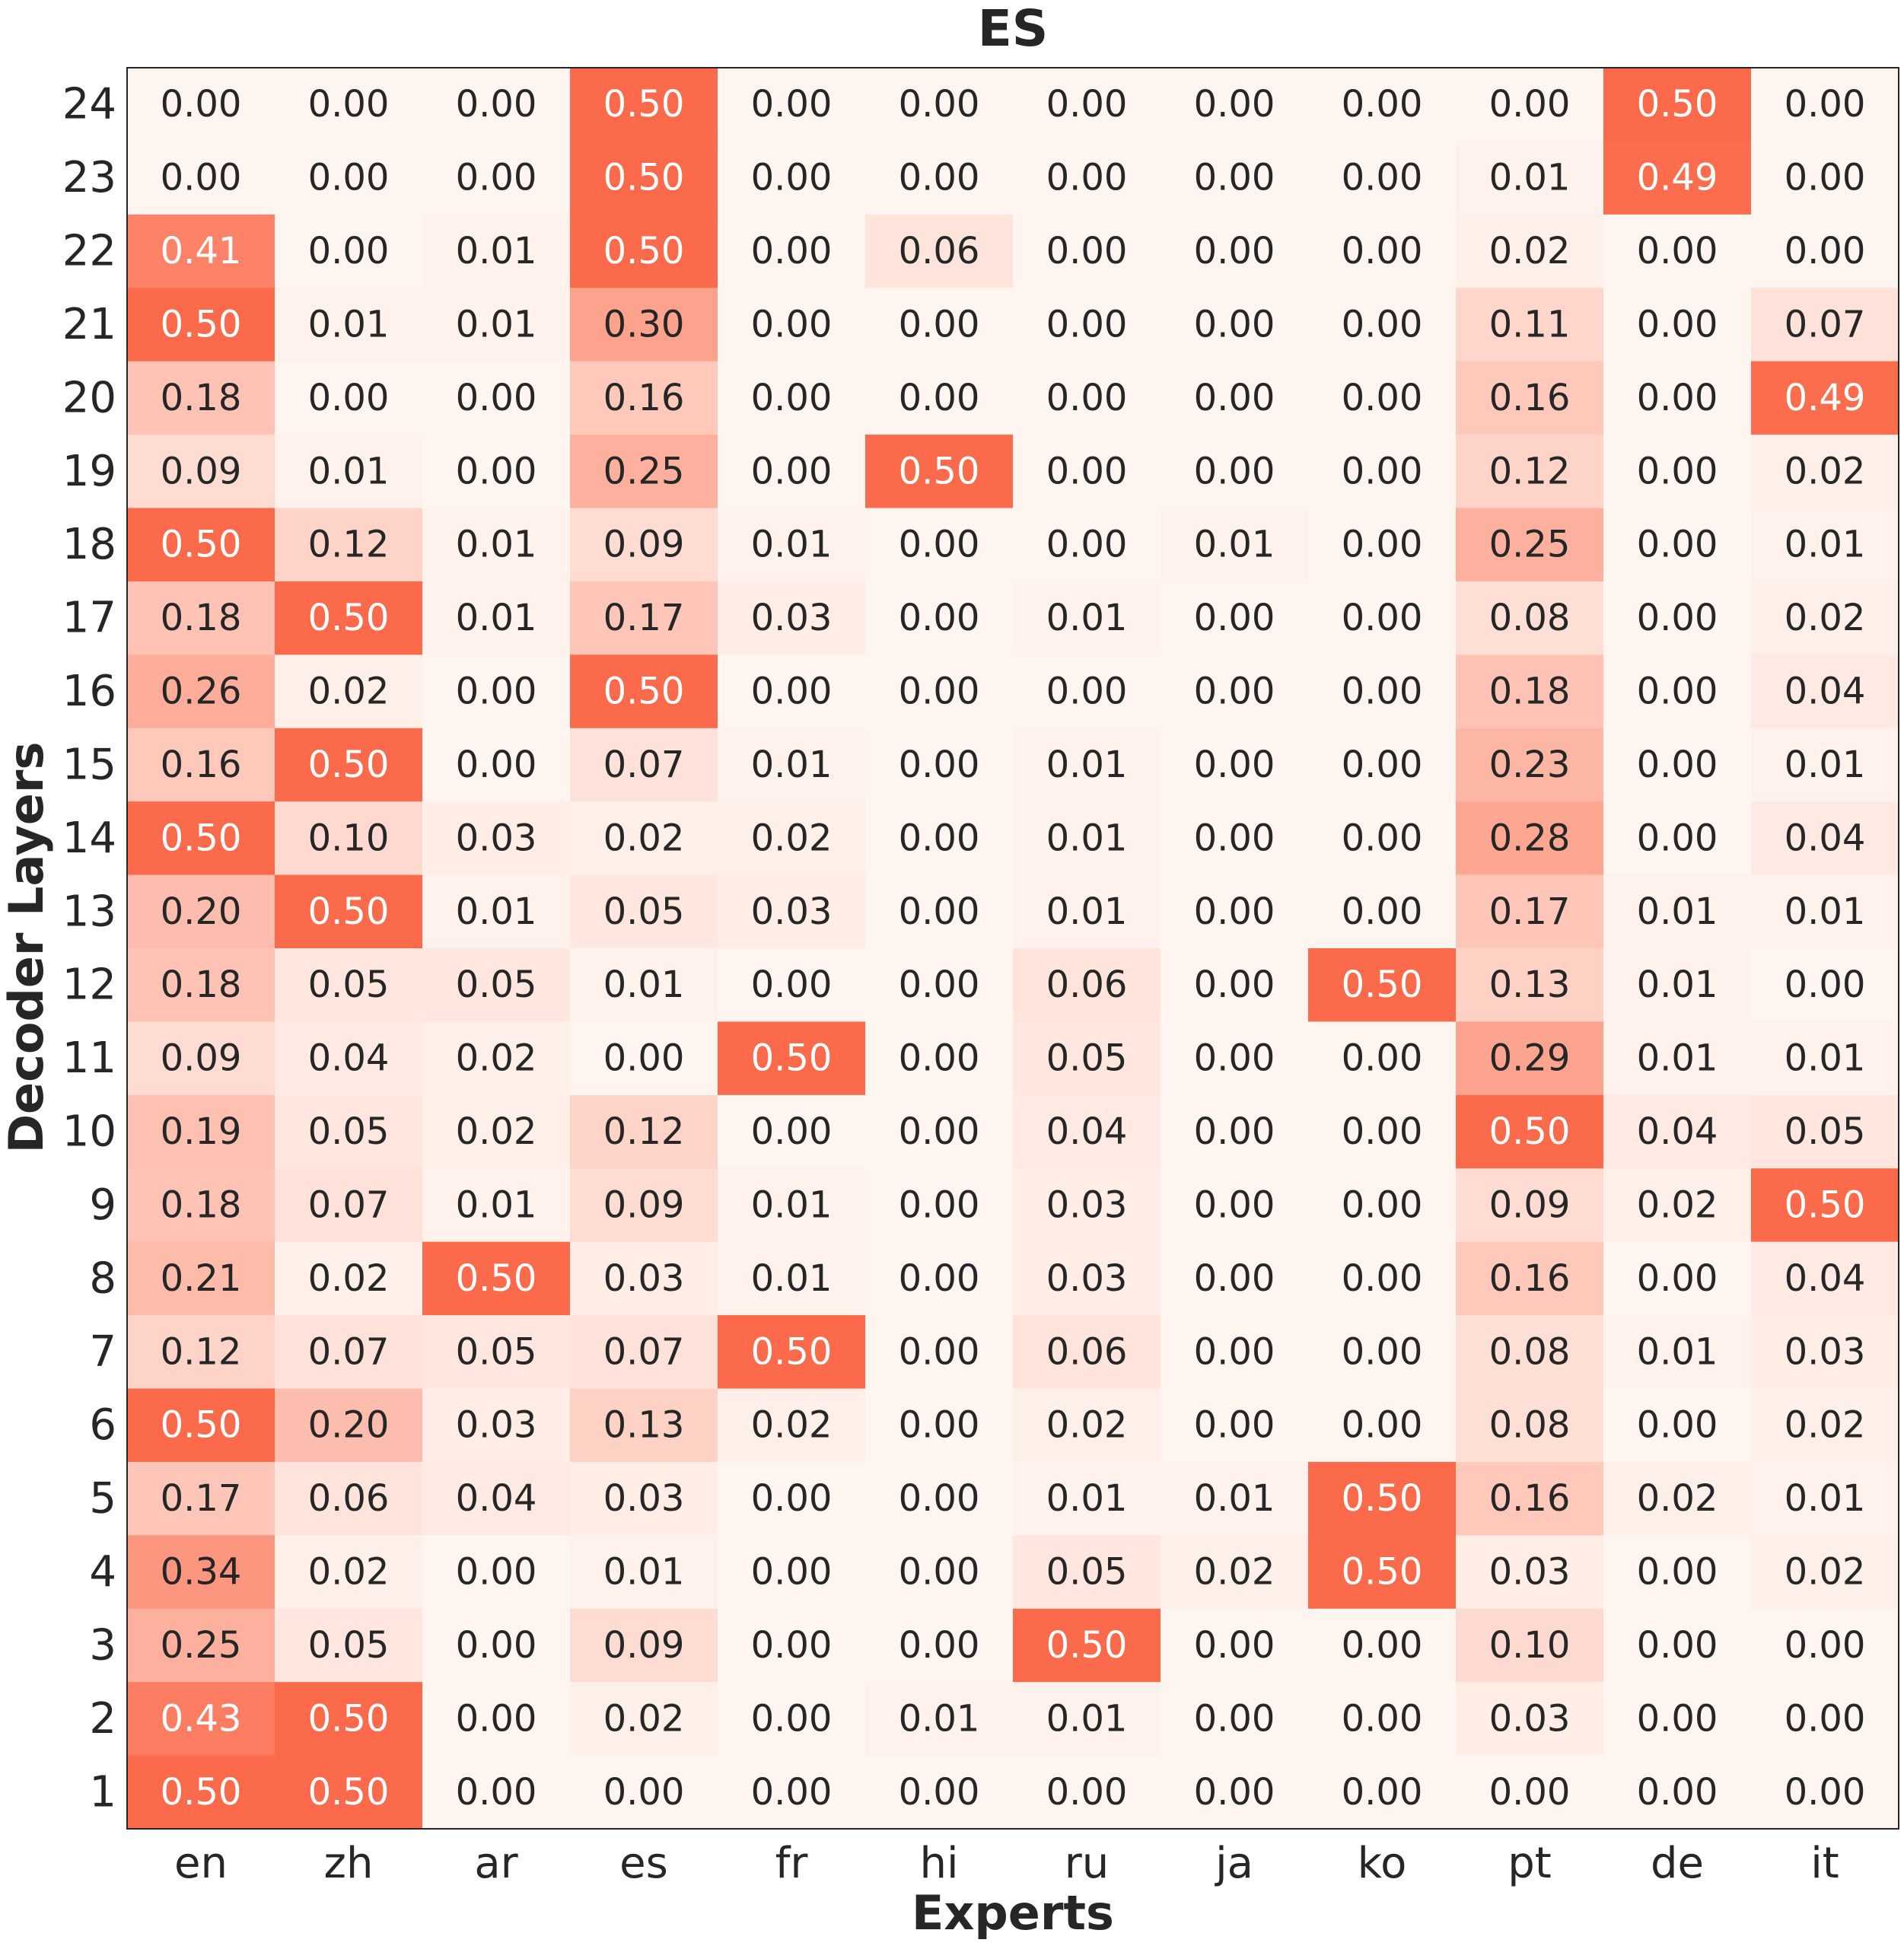 The image size is (1904, 1946). What do you see at coordinates (1087, 398) in the screenshot?
I see `heatmap-cell-20-ru` at bounding box center [1087, 398].